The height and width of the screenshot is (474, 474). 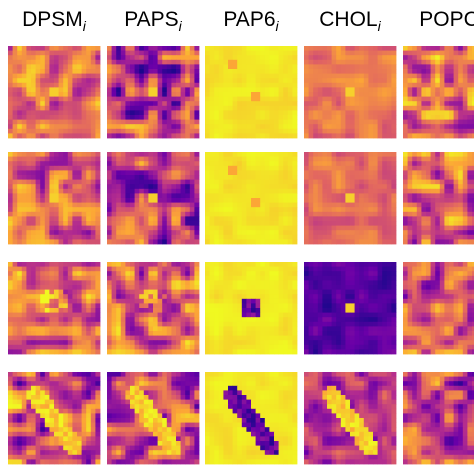 What do you see at coordinates (438, 198) in the screenshot?
I see `heatmap-tile` at bounding box center [438, 198].